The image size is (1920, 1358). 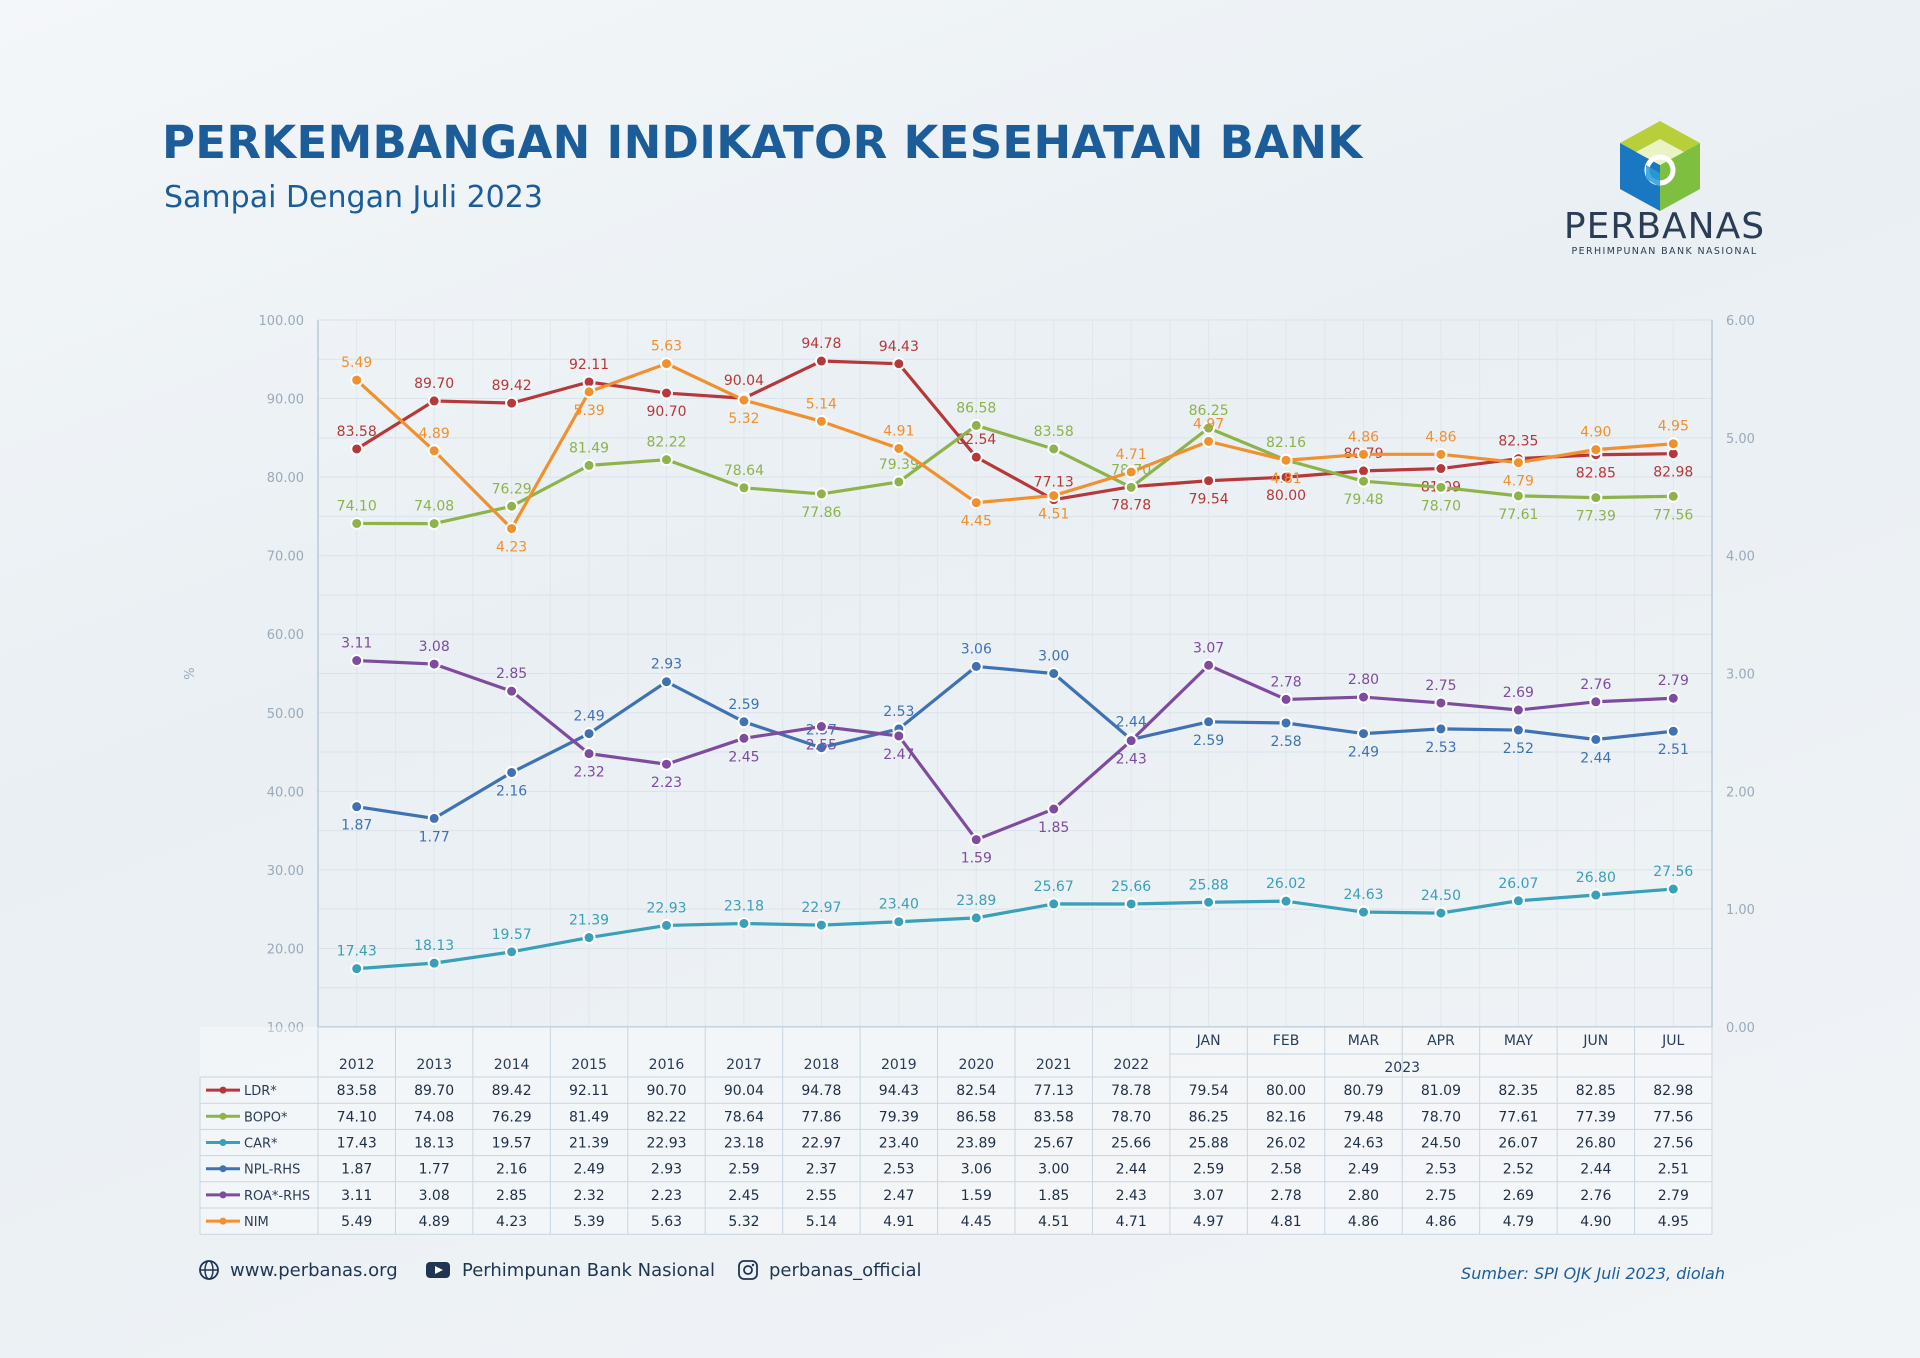 I want to click on footer-youtube: Perhimpunan Bank Nasional, so click(x=569, y=1270).